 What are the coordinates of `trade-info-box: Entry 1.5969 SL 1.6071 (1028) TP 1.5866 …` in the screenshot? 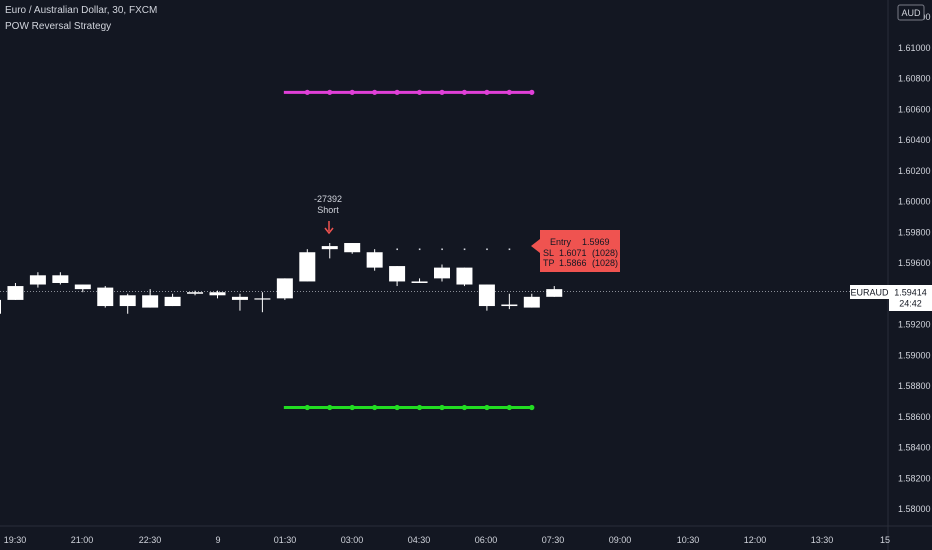 It's located at (575, 251).